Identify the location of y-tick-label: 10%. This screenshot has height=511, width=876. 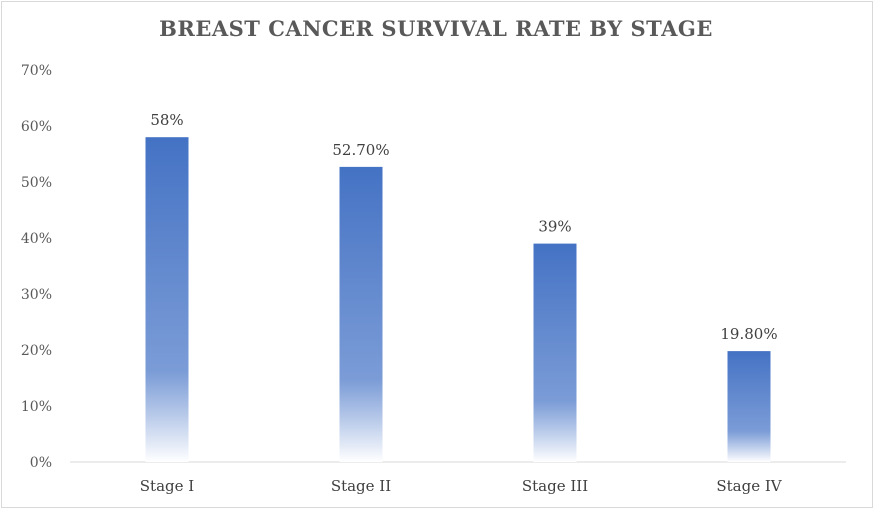
(36, 407).